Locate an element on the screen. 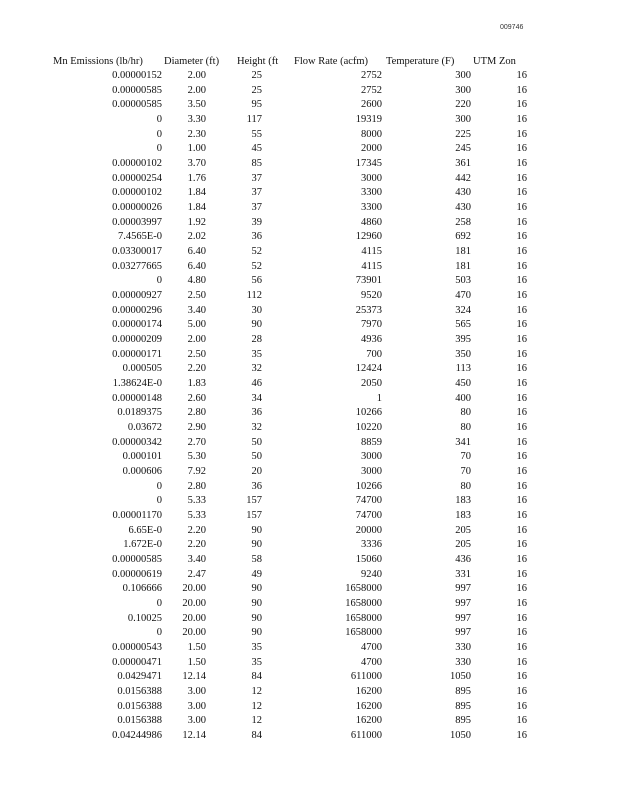 The height and width of the screenshot is (800, 618). table-cell: 2.20 is located at coordinates (196, 369).